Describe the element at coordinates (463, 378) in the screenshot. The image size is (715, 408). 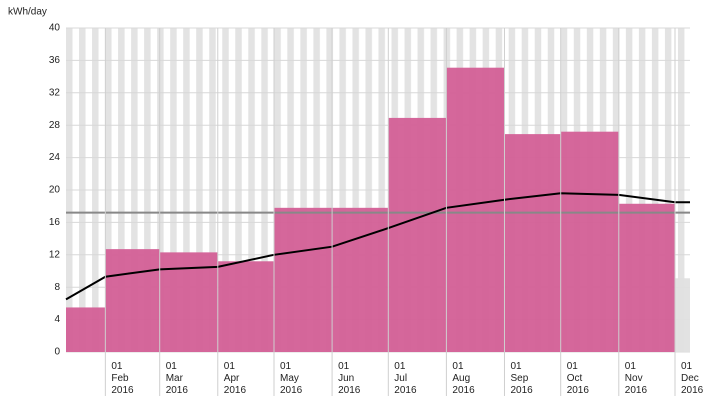
I see `x-tick-label: 01 Aug 2016` at that location.